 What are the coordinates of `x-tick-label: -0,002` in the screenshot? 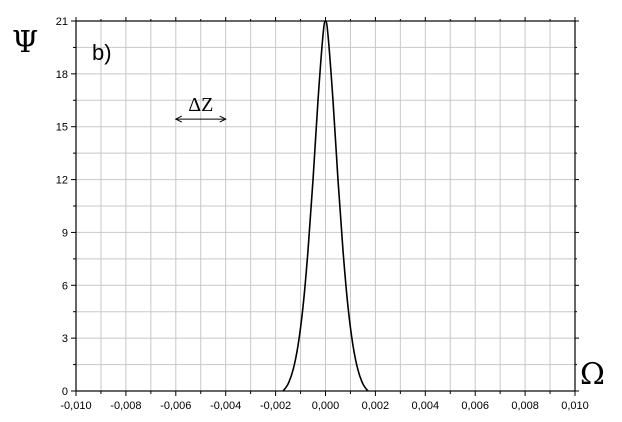 It's located at (275, 406).